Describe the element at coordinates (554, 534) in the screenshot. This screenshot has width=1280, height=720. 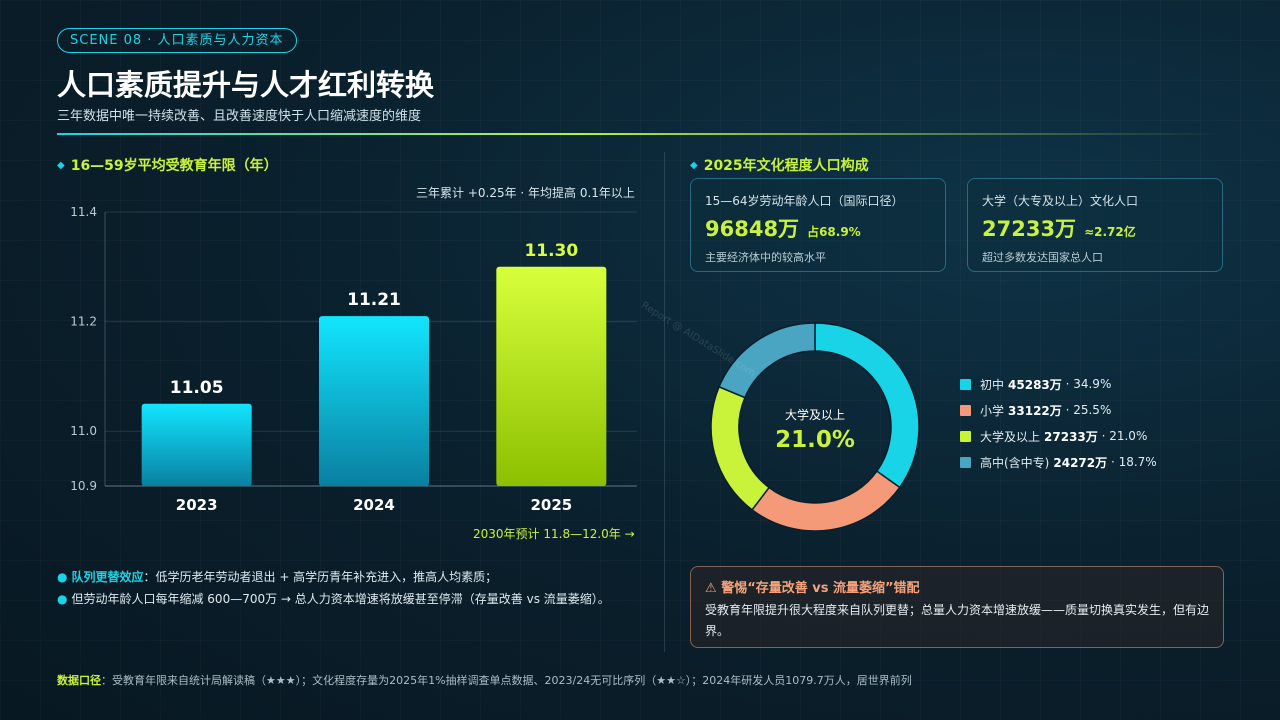
I see `forecast-note: 2030年预计 11.8—12.0年 →` at that location.